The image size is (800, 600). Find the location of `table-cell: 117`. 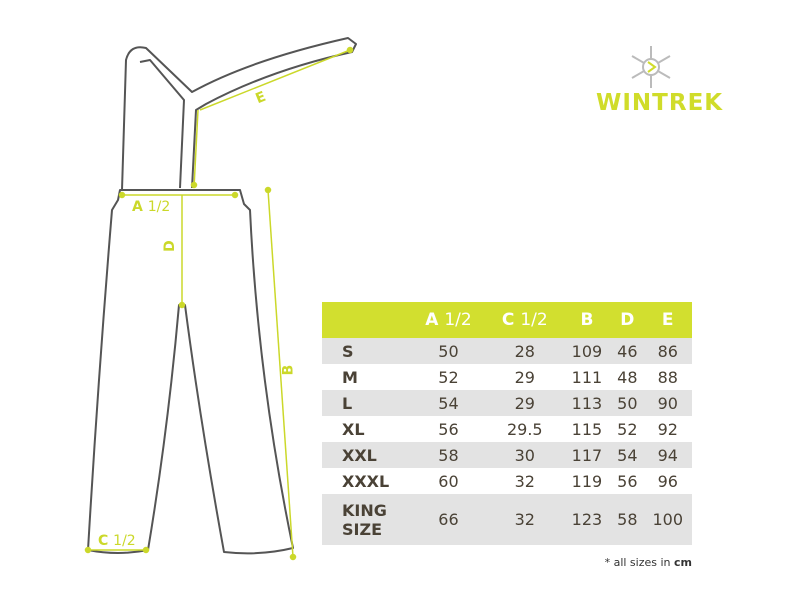

table-cell: 117 is located at coordinates (587, 455).